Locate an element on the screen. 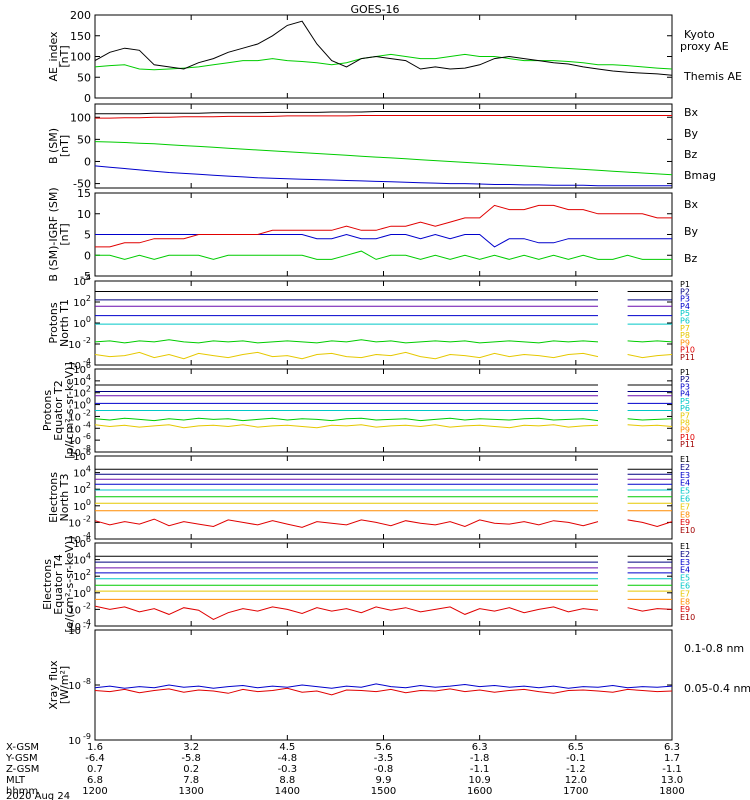 The height and width of the screenshot is (800, 750). y-tick-exponent-prot2: -4 is located at coordinates (87, 424).